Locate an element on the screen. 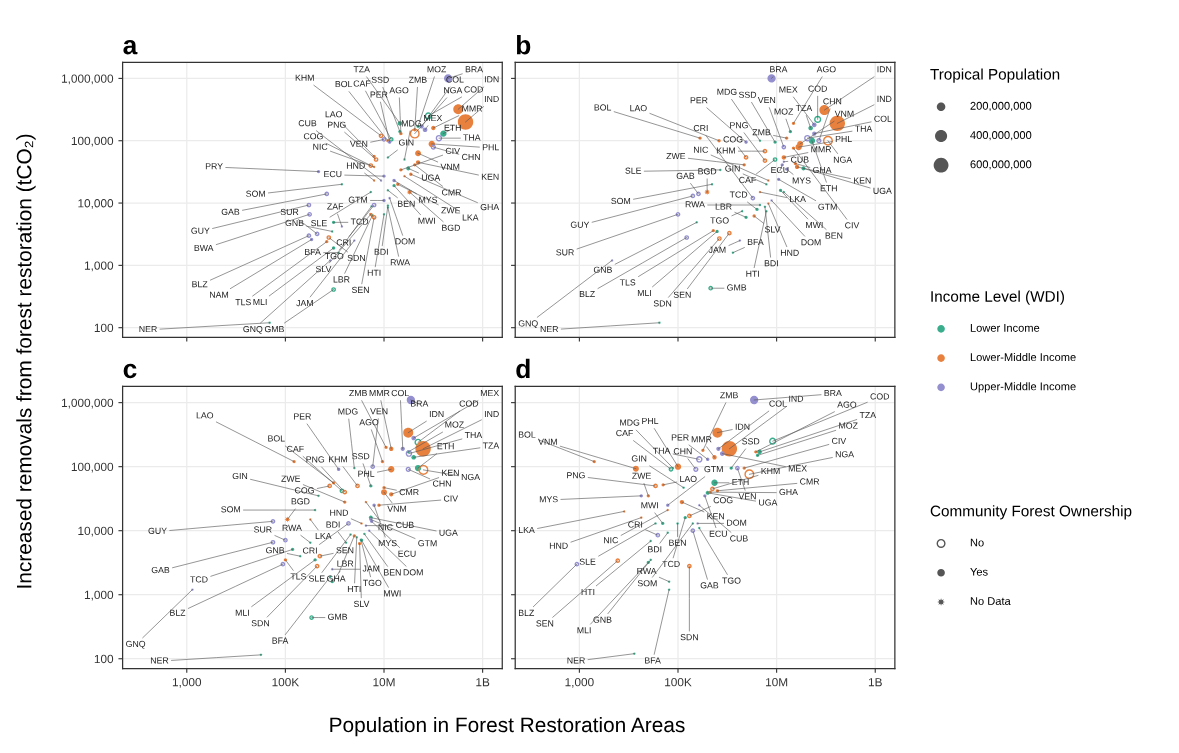 The image size is (1179, 753). annotation: LKA is located at coordinates (526, 529).